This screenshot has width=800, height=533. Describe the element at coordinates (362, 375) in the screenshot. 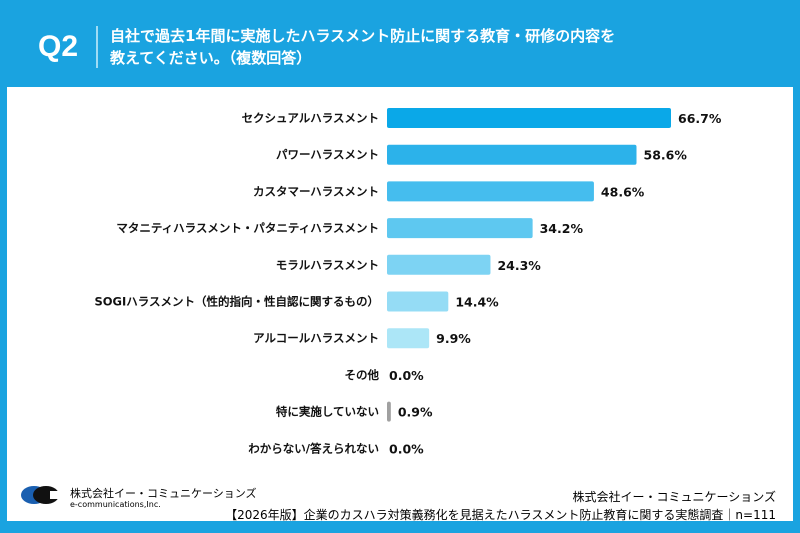

I see `category-label: その他` at that location.